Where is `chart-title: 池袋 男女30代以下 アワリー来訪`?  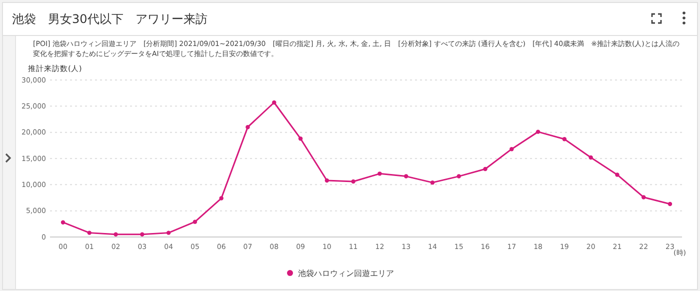 chart-title: 池袋 男女30代以下 アワリー来訪 is located at coordinates (110, 19).